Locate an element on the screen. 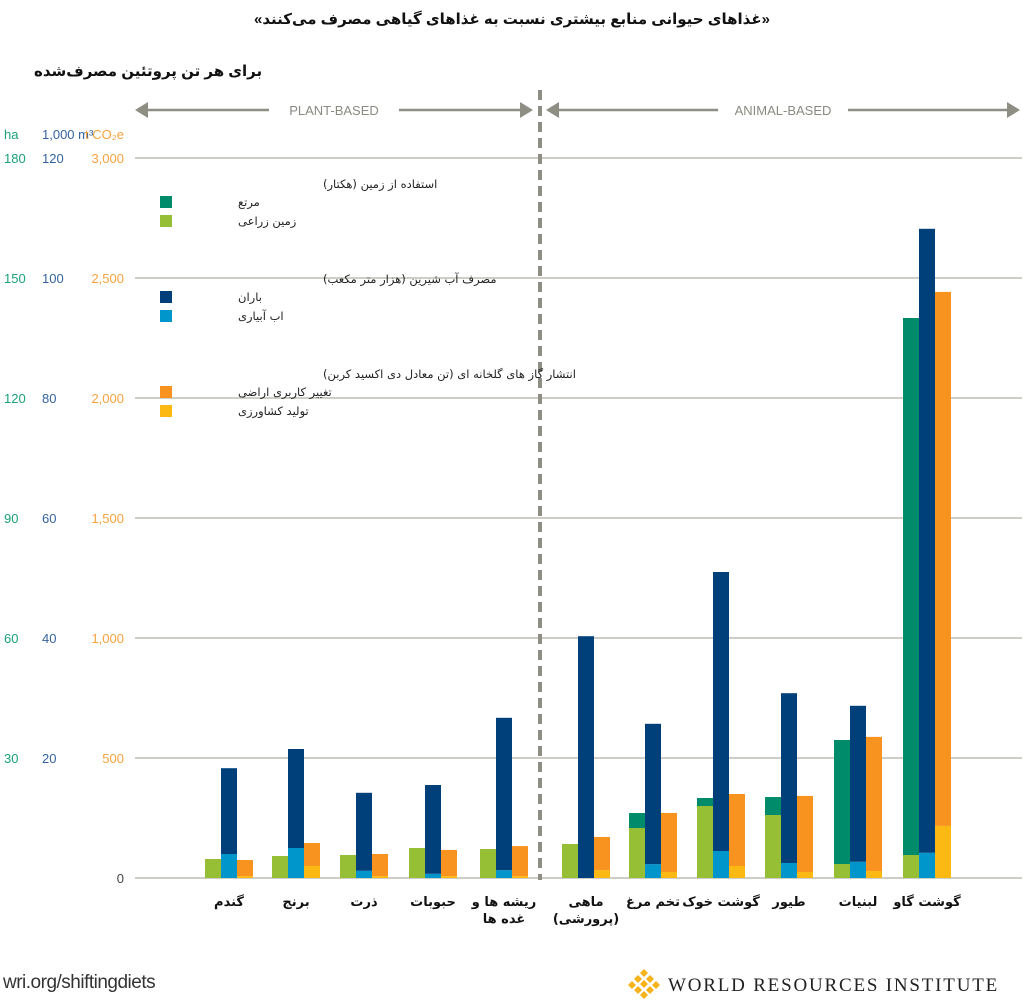 The height and width of the screenshot is (1003, 1024). y-tick-label: 150 is located at coordinates (15, 278).